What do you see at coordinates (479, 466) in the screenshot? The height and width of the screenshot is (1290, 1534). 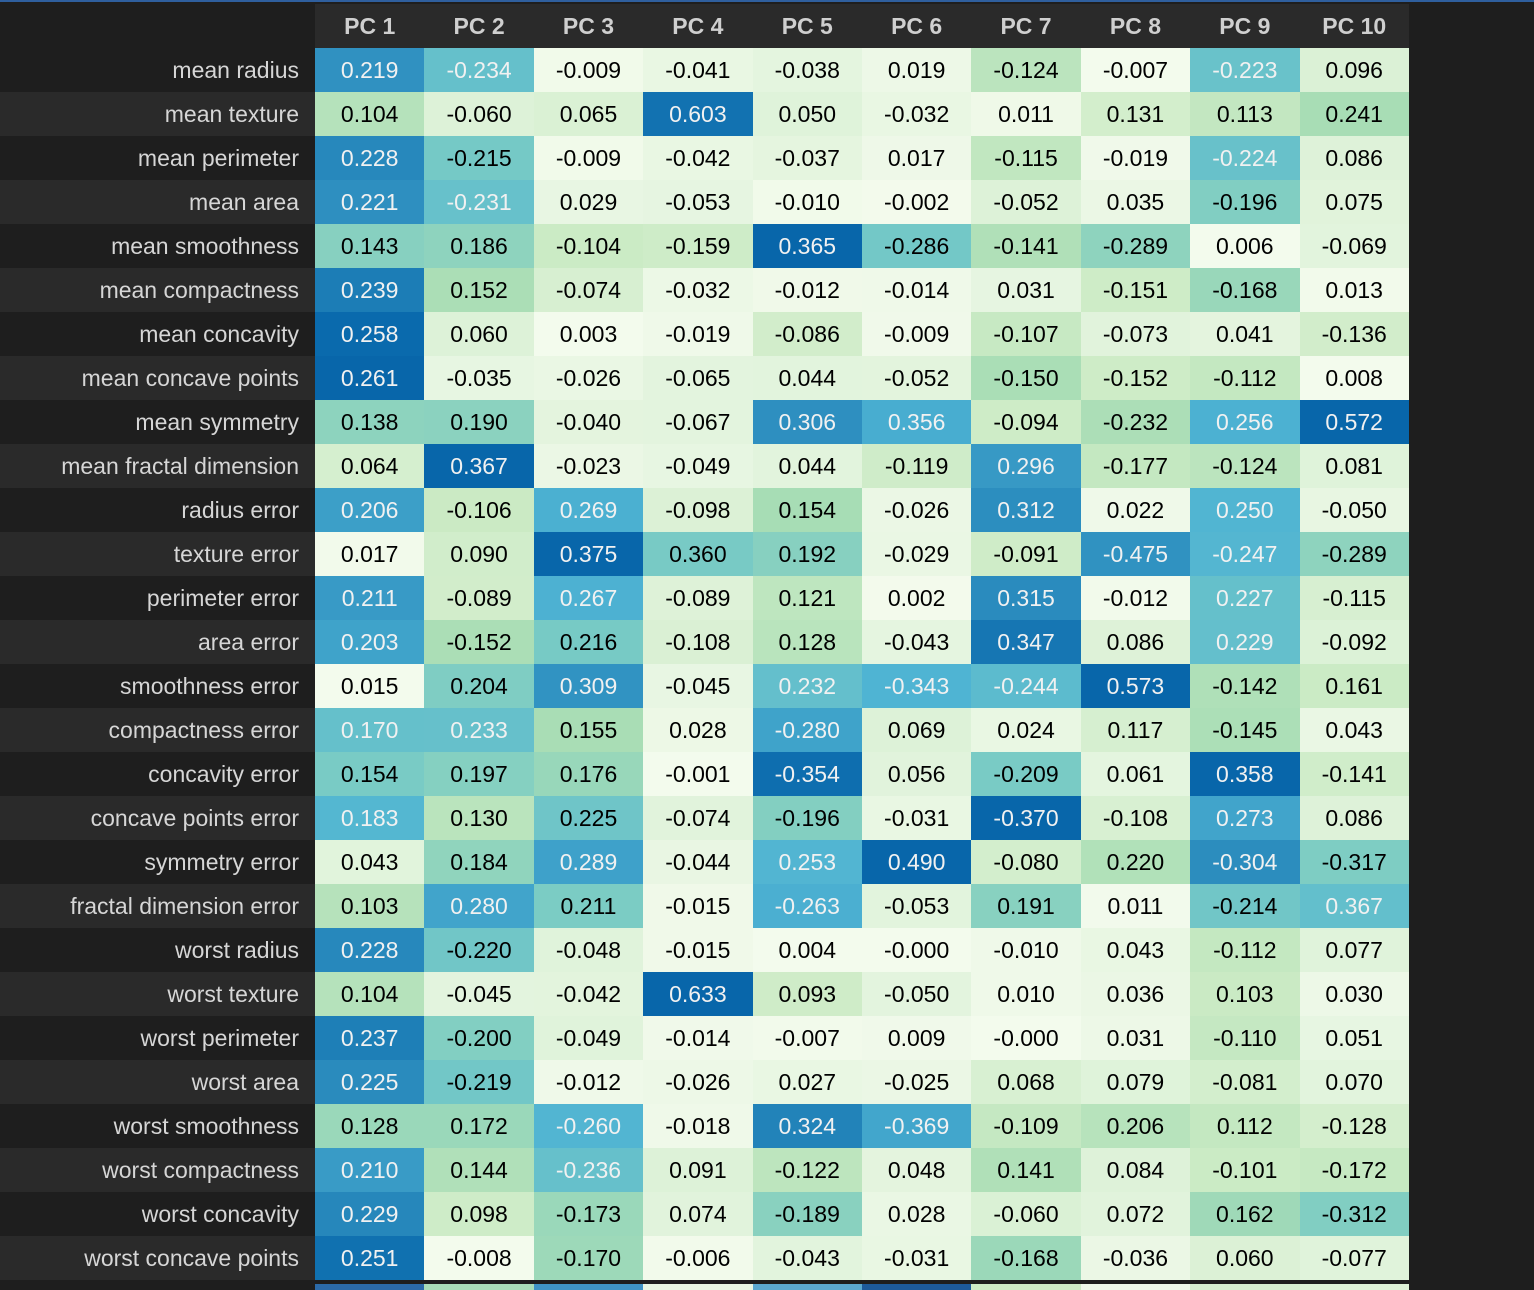 I see `heatmap-cell: 0.367` at bounding box center [479, 466].